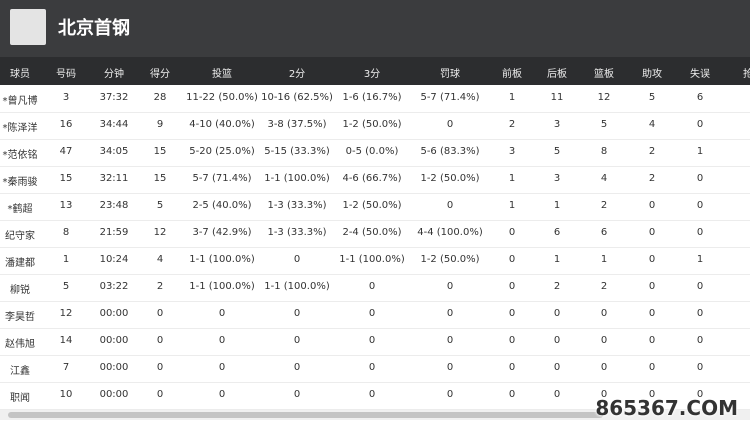  I want to click on stat-cell: 3-7 (42.9%), so click(222, 232).